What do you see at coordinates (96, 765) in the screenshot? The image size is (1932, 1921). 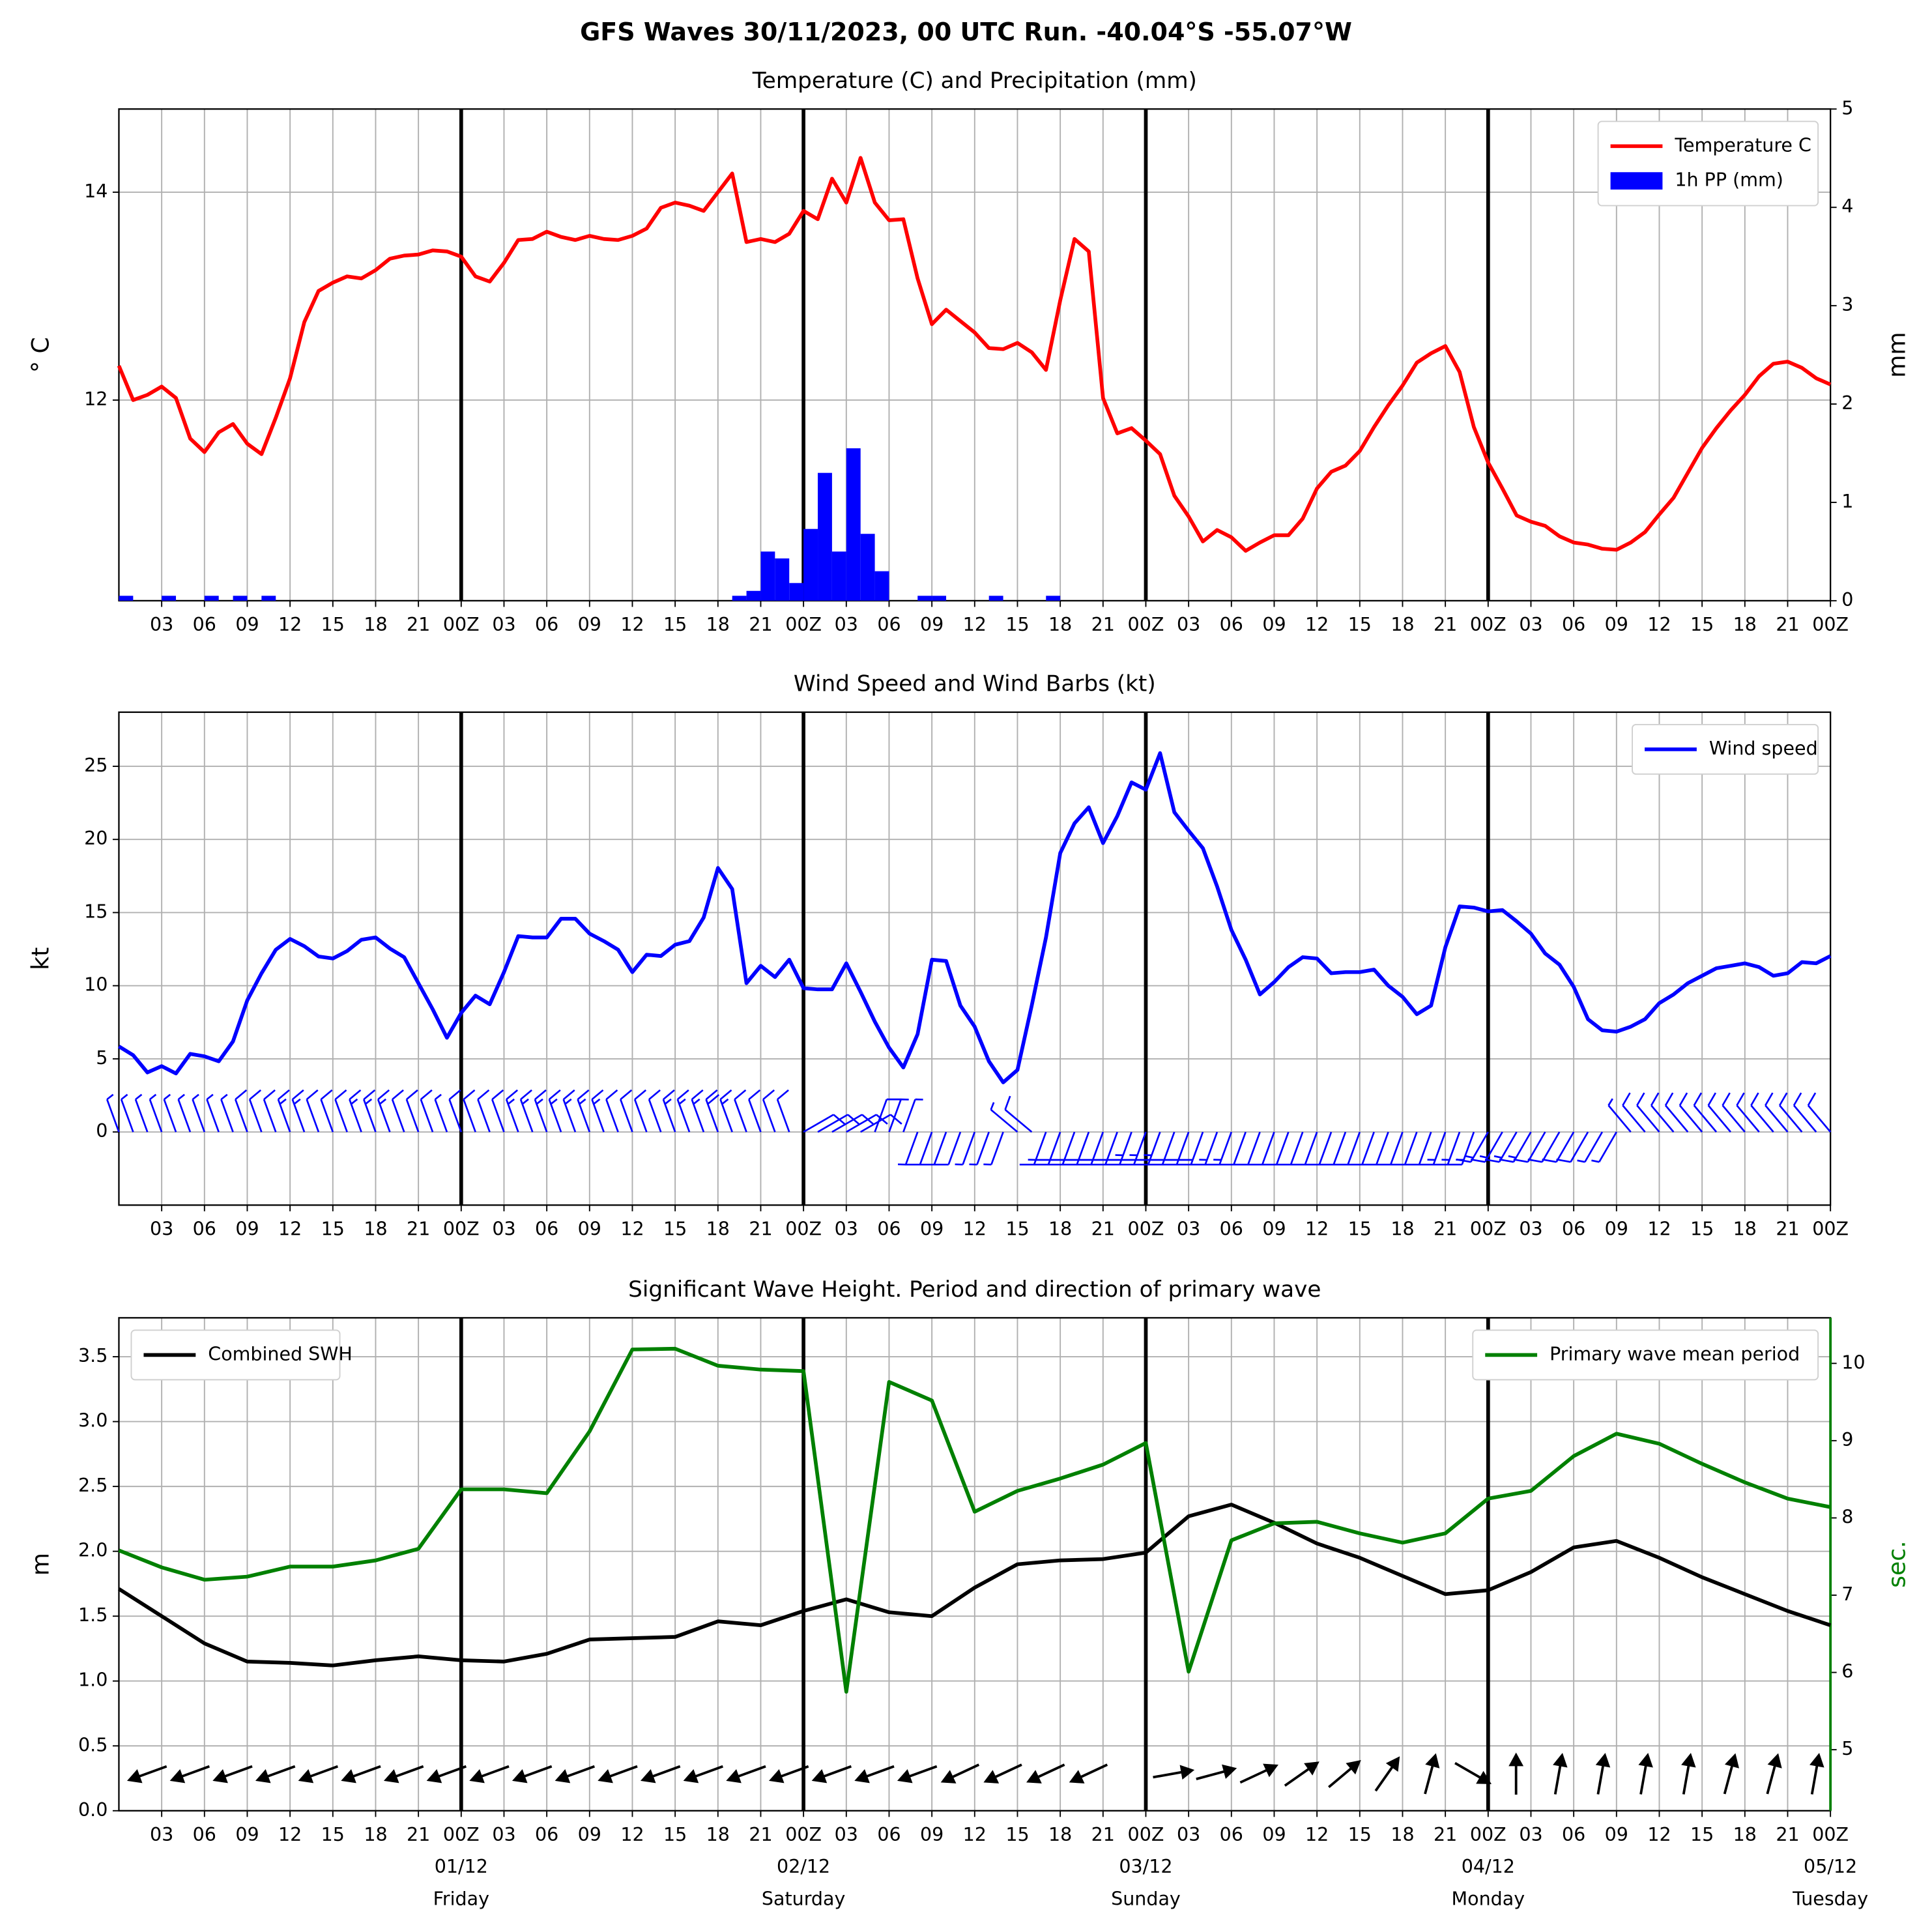 I see `y-tick-label: 25` at bounding box center [96, 765].